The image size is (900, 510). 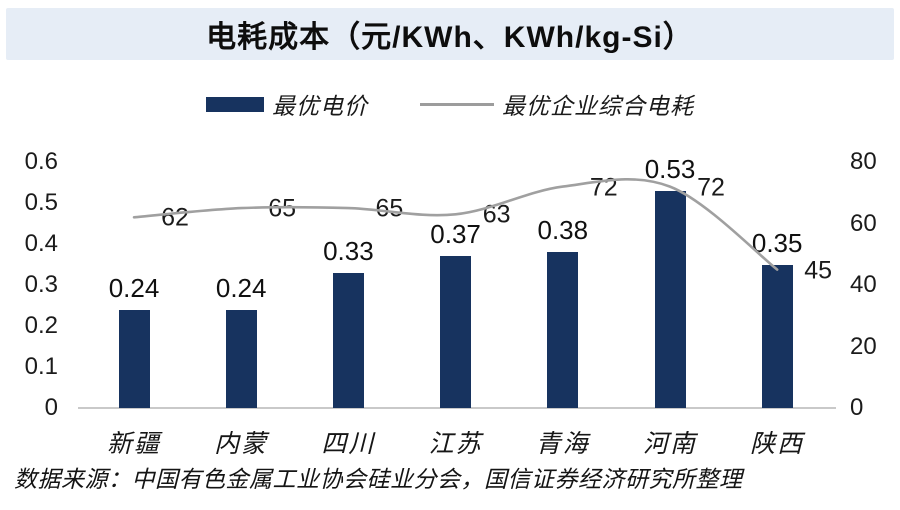 I want to click on legend-item-line: 最优企业综合电耗, so click(x=557, y=104).